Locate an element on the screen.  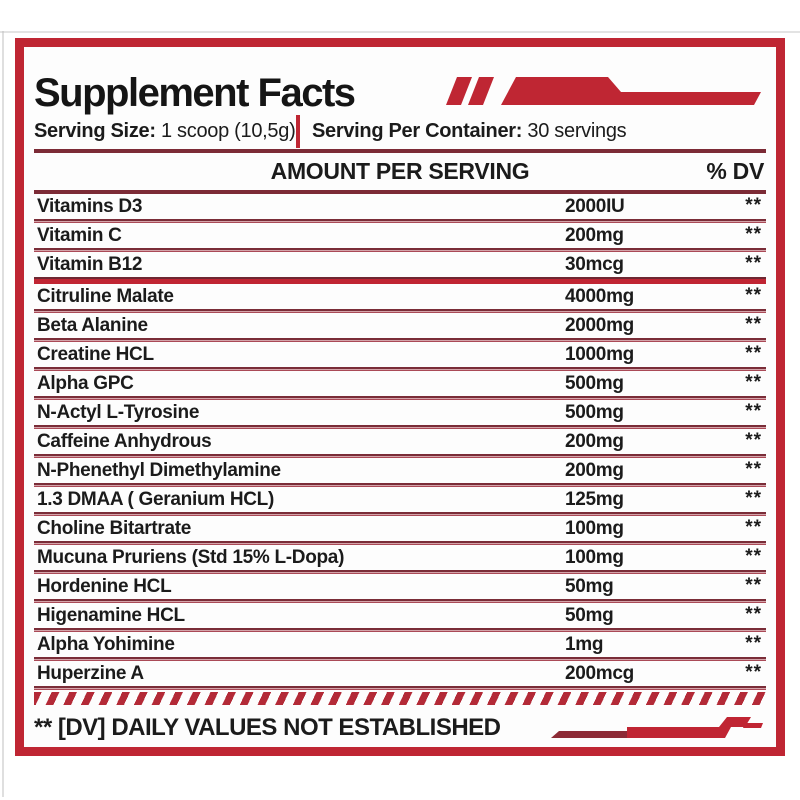
serving-size-label: Serving Size: is located at coordinates (95, 130).